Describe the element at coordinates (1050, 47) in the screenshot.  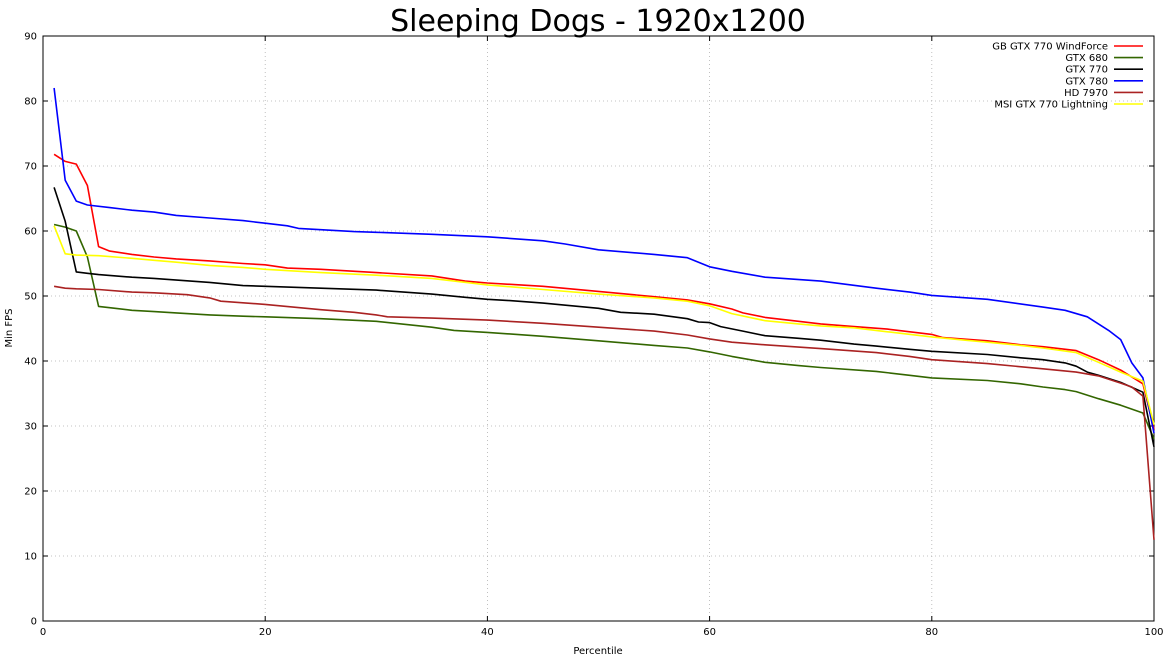
I see `legend-label-gb-gtx-770-windforce: GB GTX 770 WindForce` at that location.